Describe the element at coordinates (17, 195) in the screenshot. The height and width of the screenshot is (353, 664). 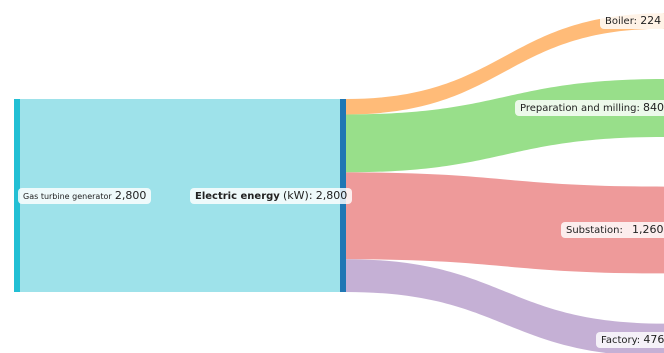
I see `node-gen` at that location.